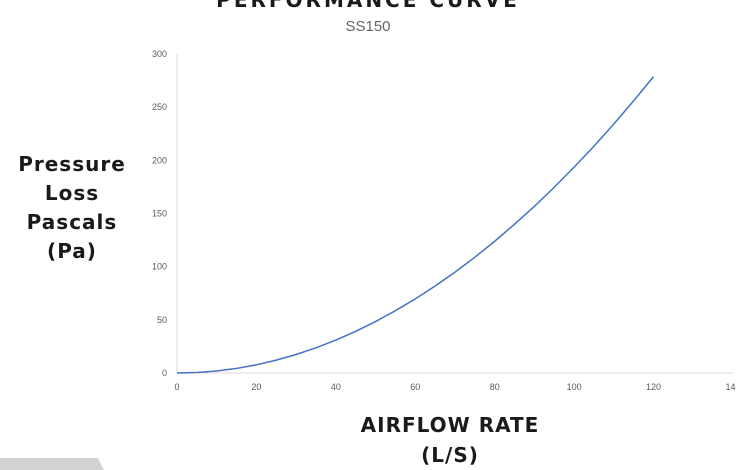  What do you see at coordinates (72, 193) in the screenshot?
I see `y-axis-label-line: Loss` at bounding box center [72, 193].